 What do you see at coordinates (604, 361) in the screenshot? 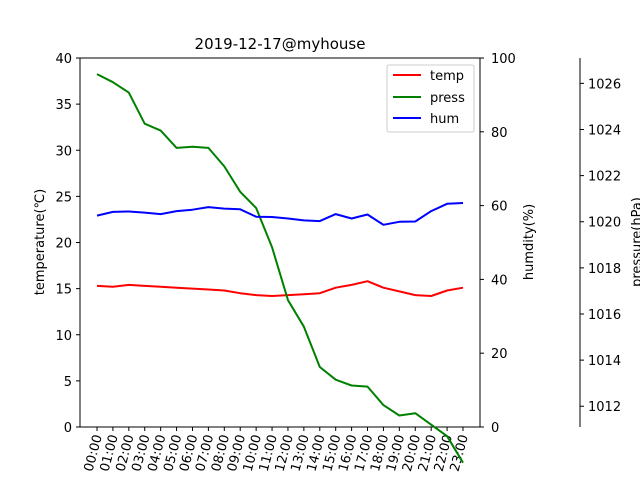
I see `pressure-tick-label: 1014` at bounding box center [604, 361].